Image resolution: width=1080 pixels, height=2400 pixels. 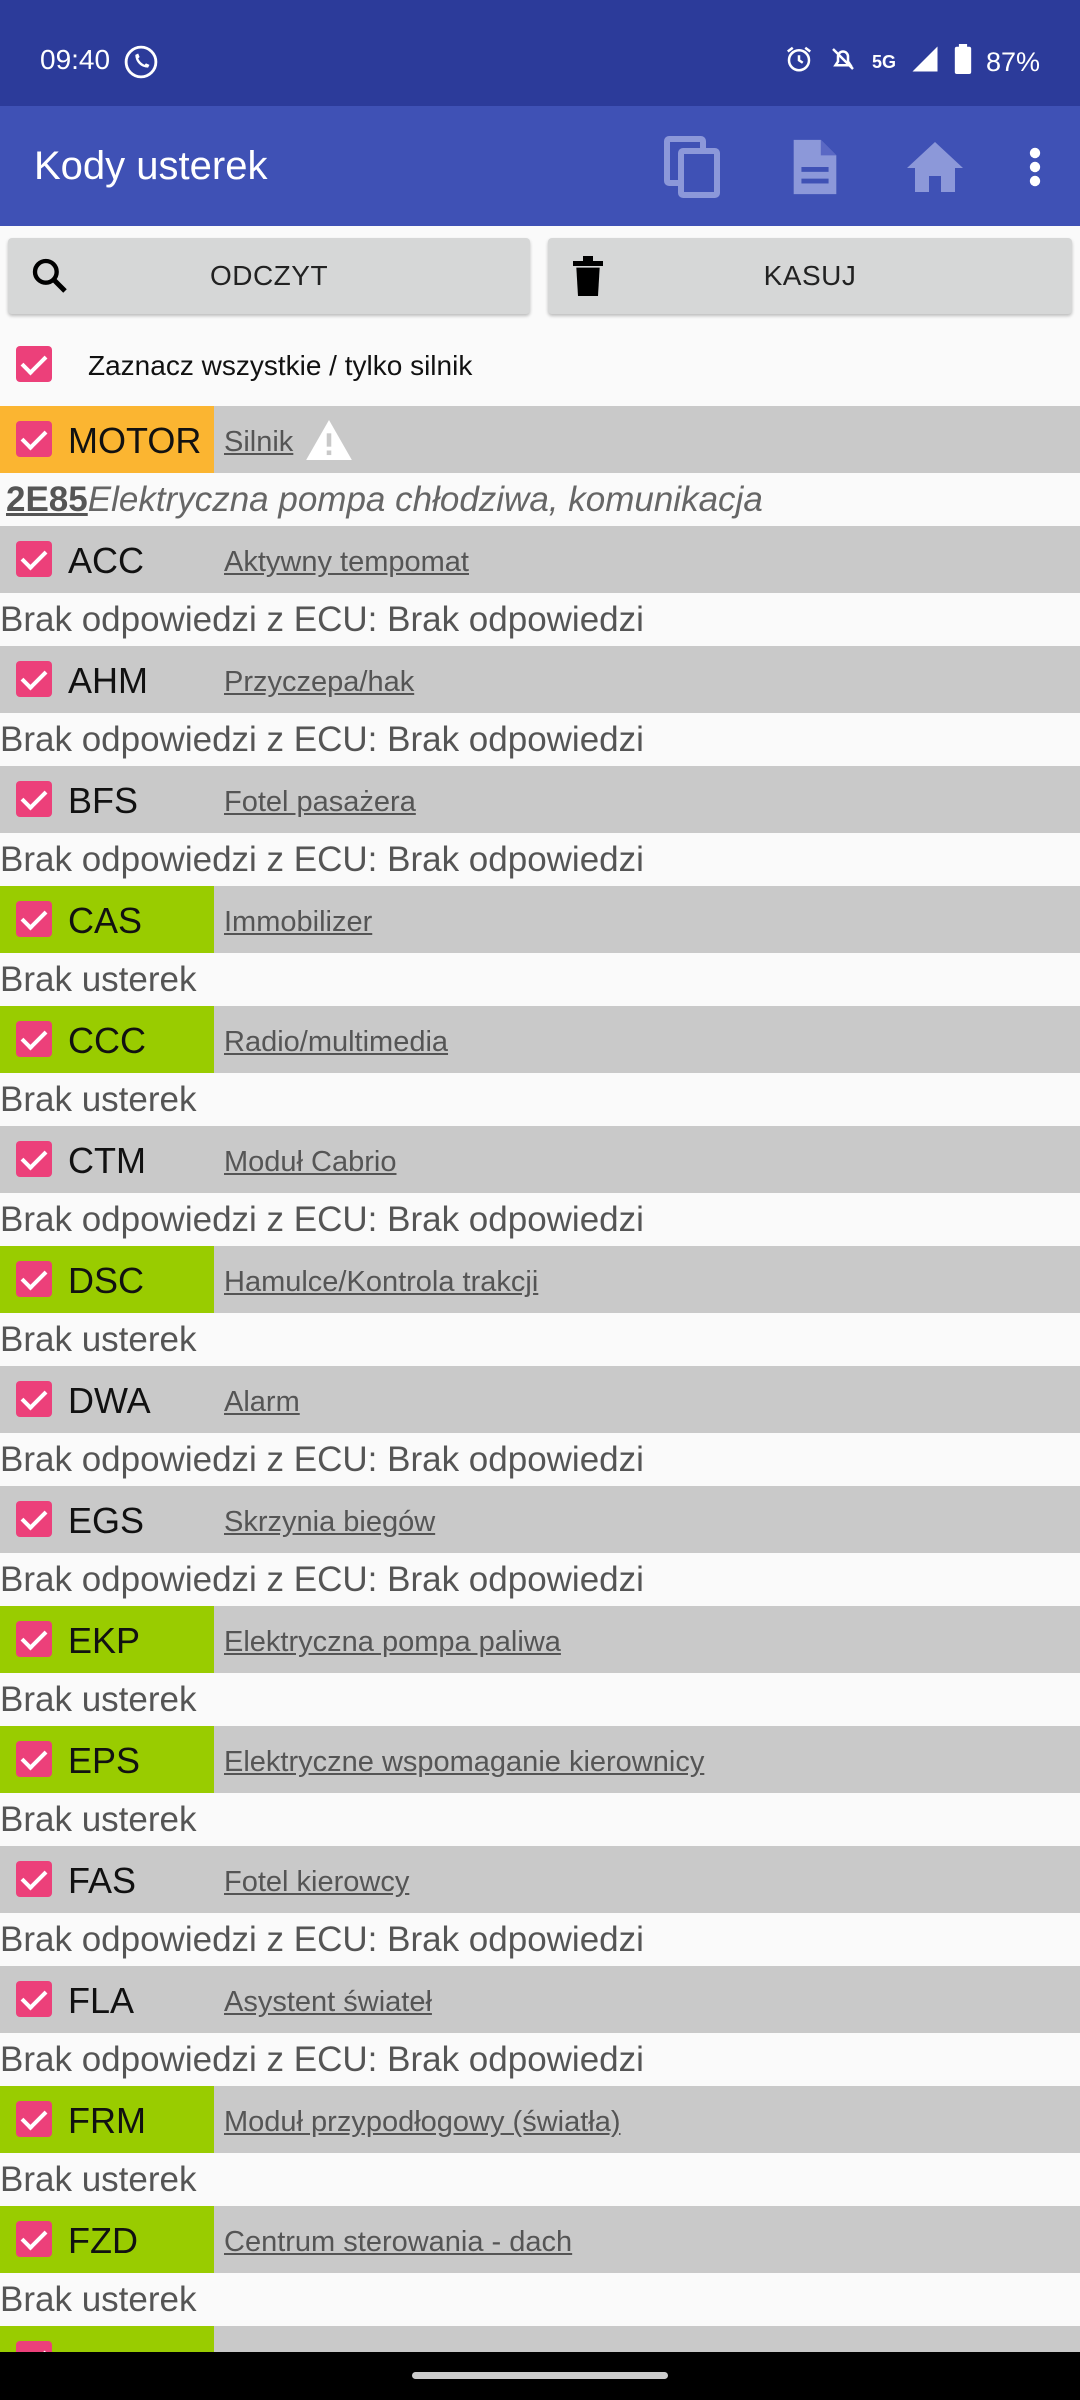 I want to click on read-button-label: ODCZYT, so click(x=269, y=275).